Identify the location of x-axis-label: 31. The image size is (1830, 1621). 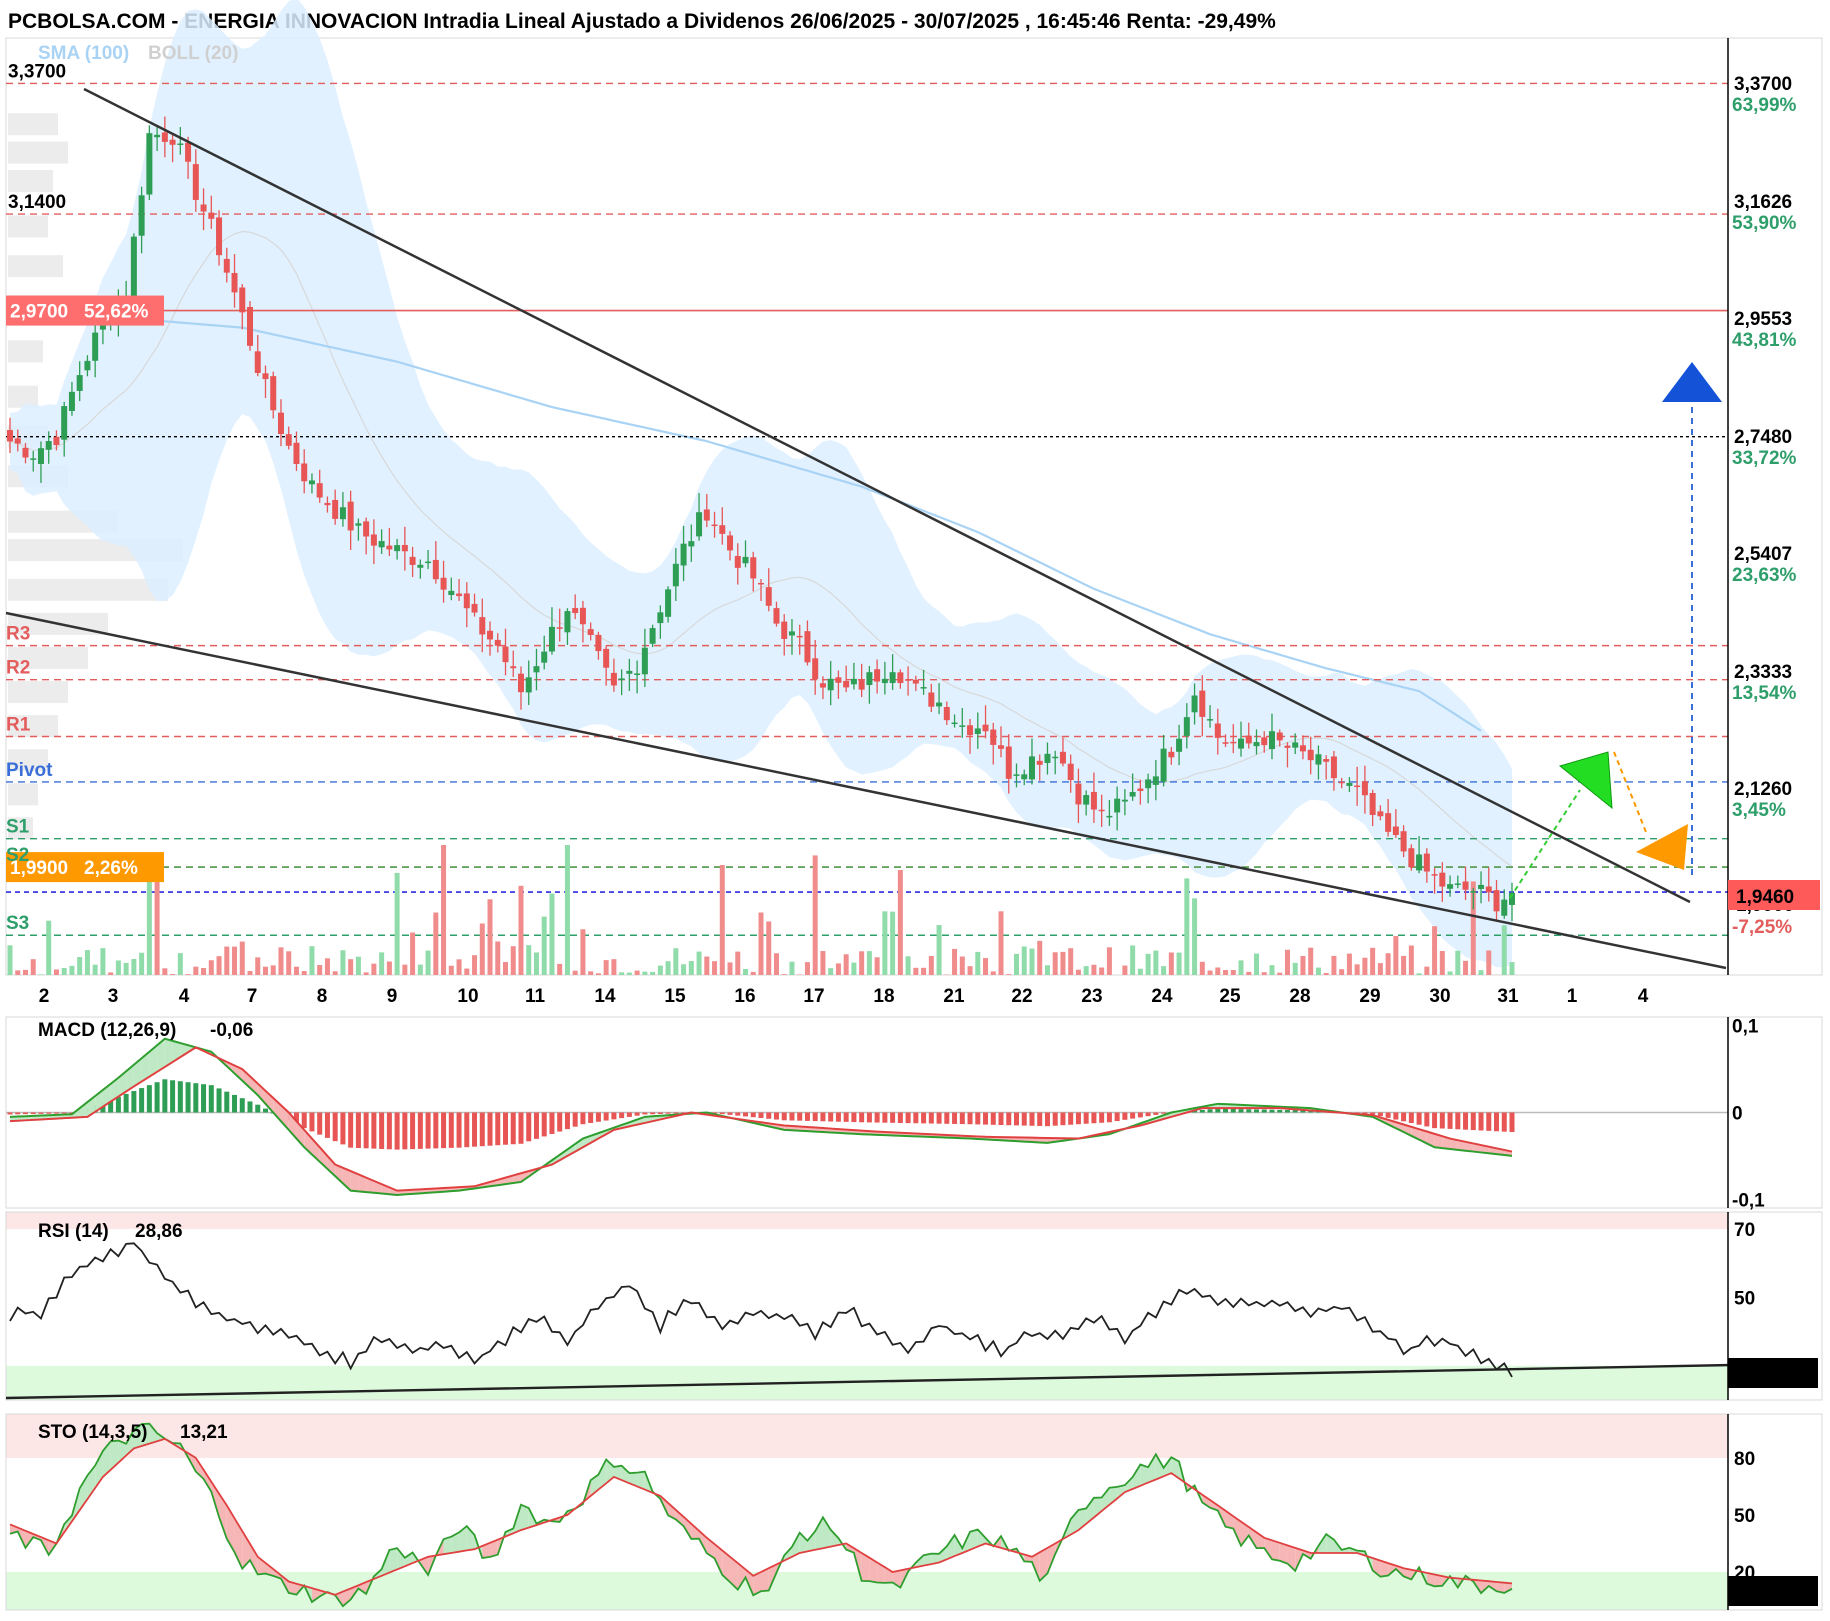
(1508, 996).